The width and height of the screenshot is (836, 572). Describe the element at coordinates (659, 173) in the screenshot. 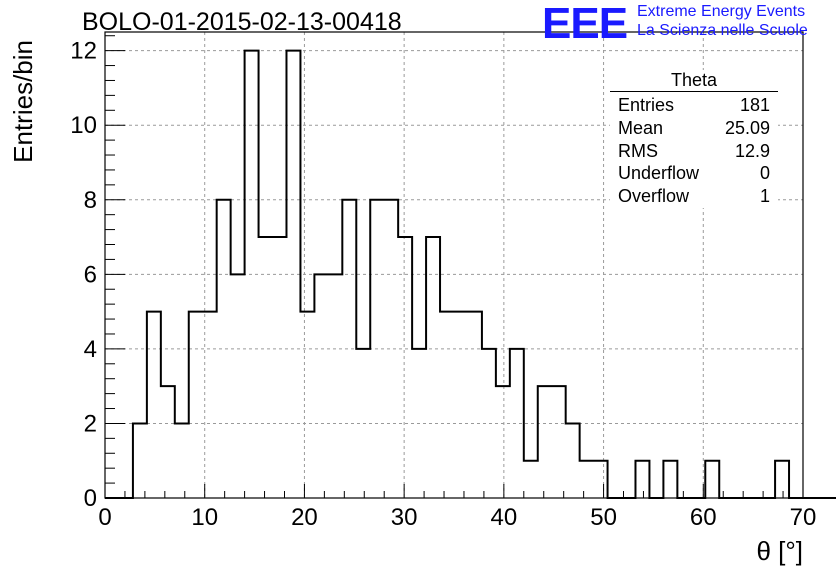

I see `stats-label: Underflow` at that location.